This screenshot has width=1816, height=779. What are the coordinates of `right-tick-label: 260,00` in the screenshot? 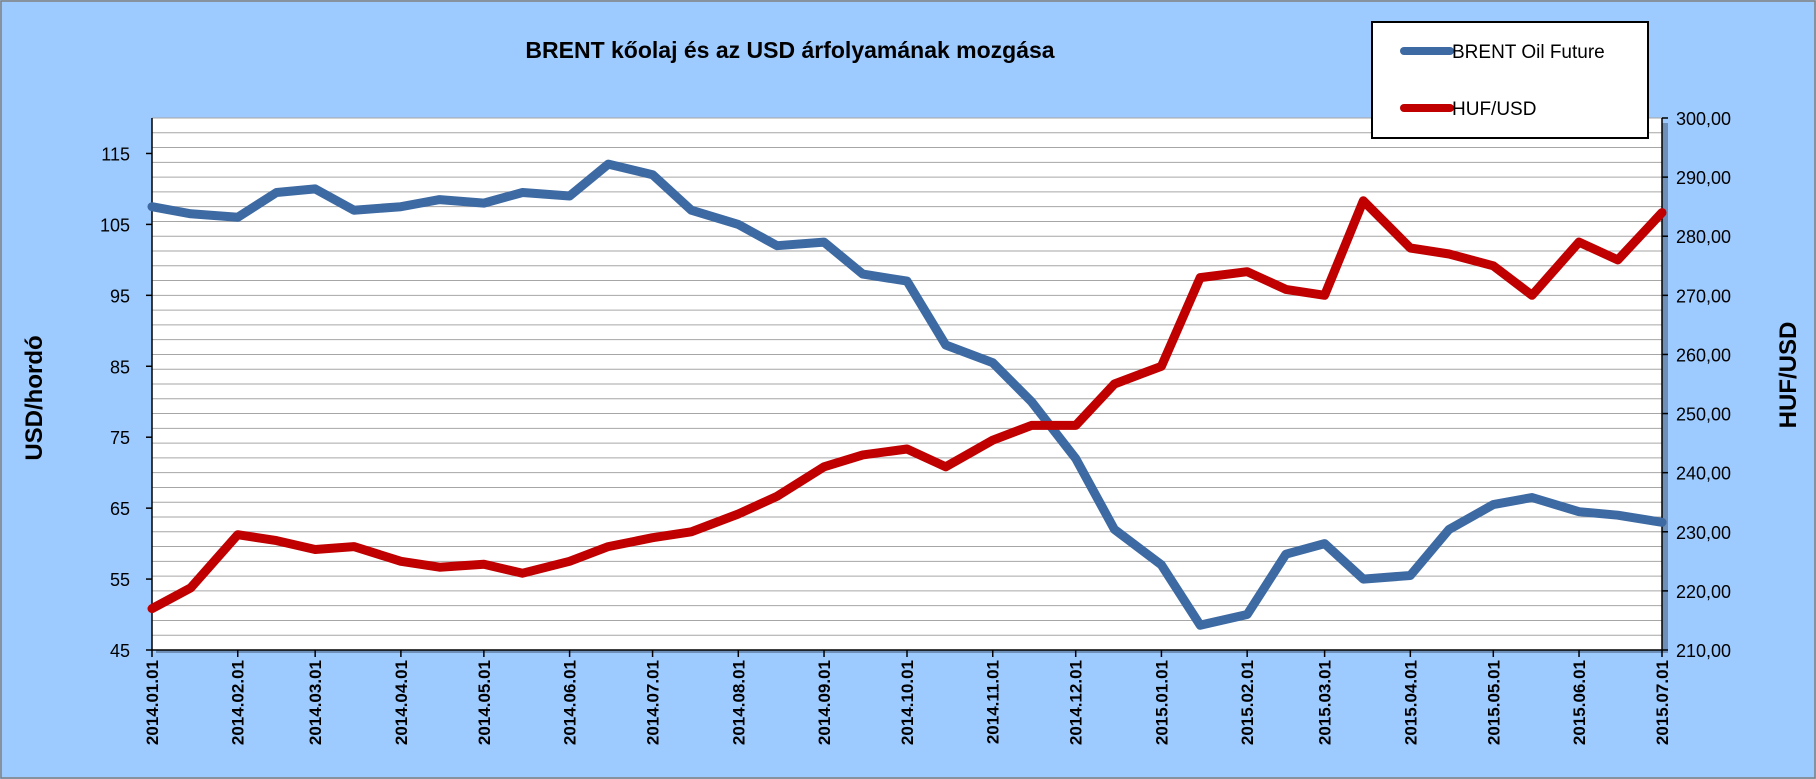 It's located at (1703, 355).